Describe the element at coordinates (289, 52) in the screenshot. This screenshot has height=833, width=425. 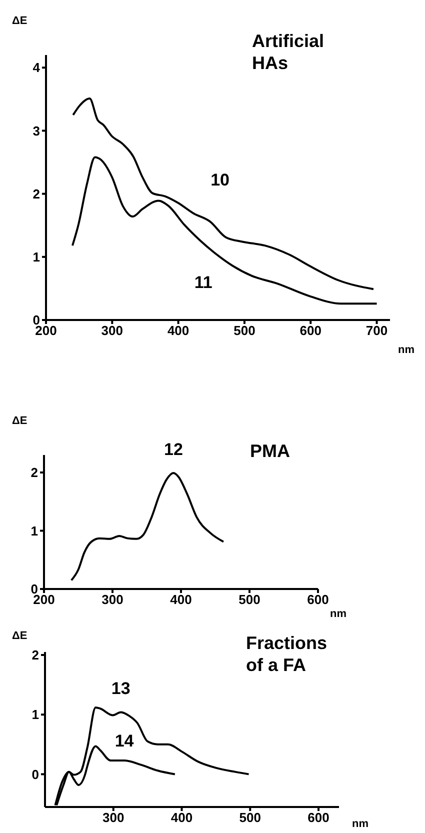
I see `chart-title: Artificial HAs` at that location.